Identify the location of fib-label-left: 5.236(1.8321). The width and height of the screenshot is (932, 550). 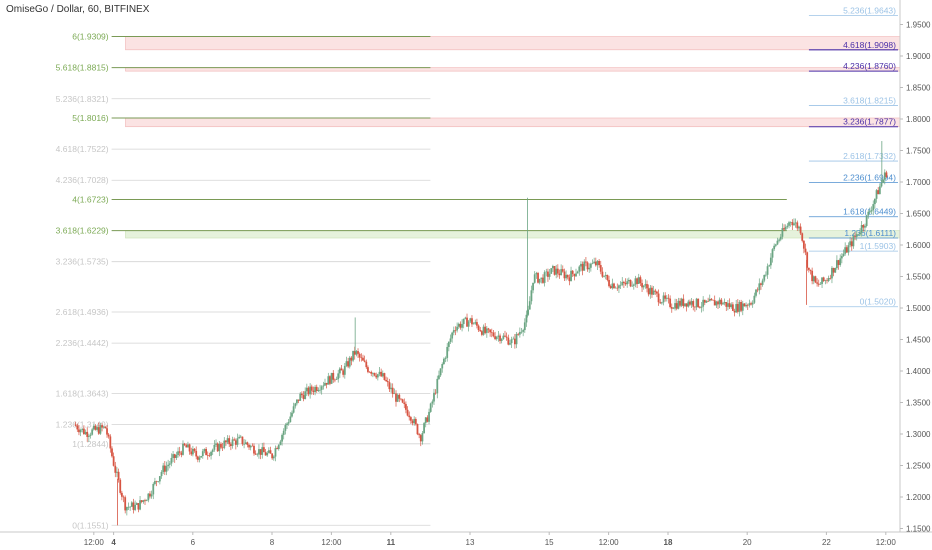
(82, 99).